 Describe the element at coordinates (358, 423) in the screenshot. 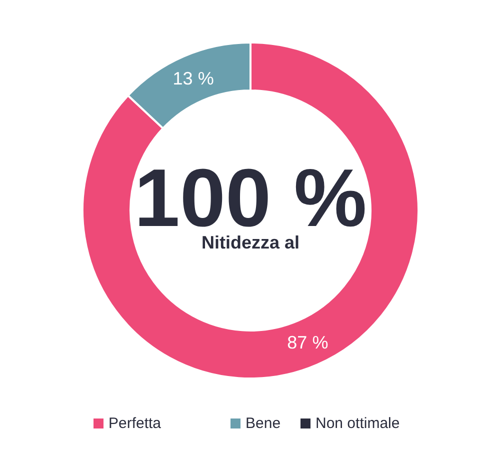

I see `legend-label: Non ottimale` at that location.